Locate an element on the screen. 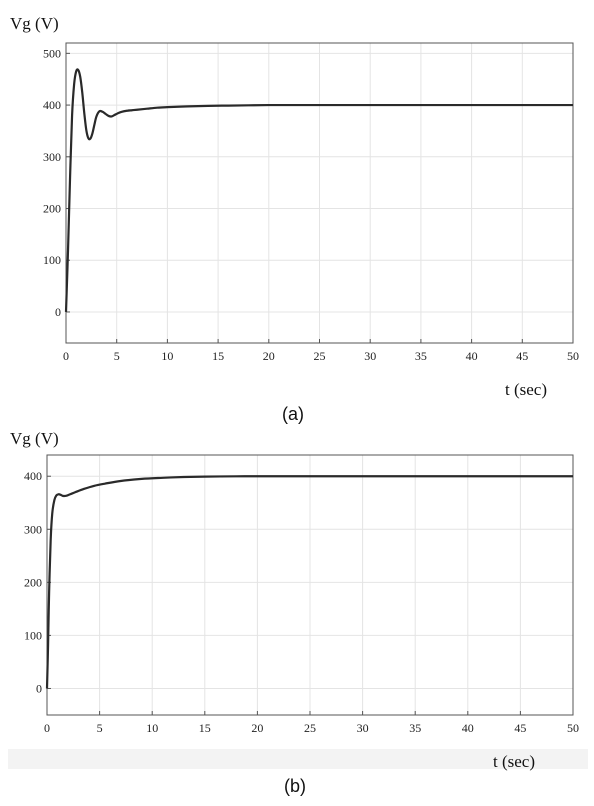 Image resolution: width=594 pixels, height=806 pixels. chart-a-xtick-label: 30 is located at coordinates (370, 356).